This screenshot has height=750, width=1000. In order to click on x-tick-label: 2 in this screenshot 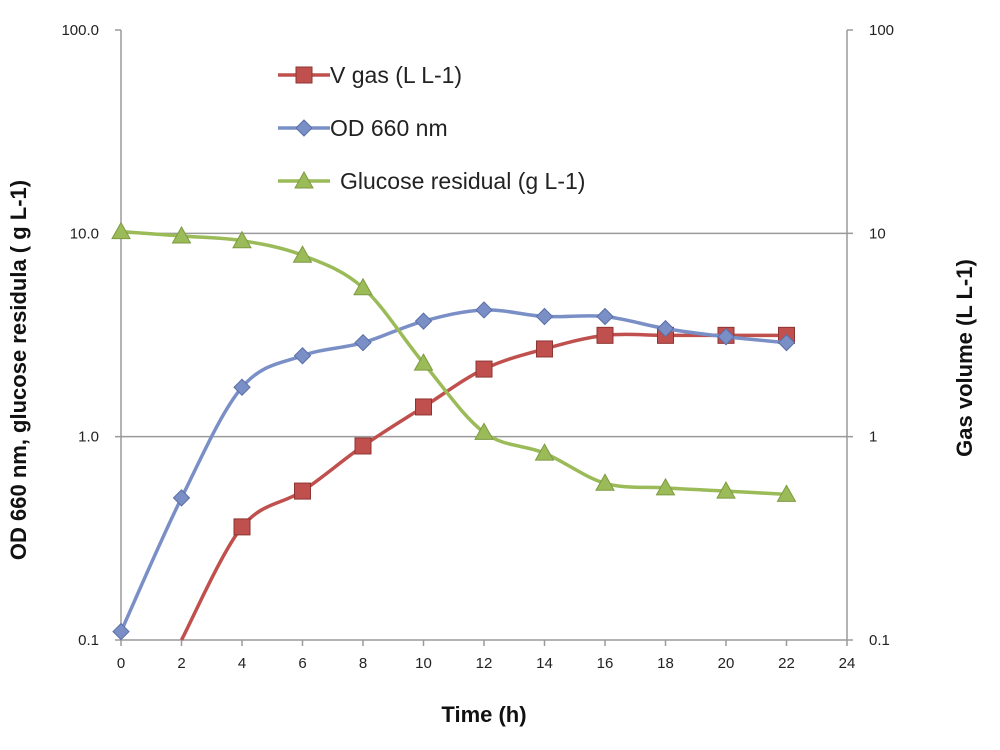, I will do `click(181, 663)`.